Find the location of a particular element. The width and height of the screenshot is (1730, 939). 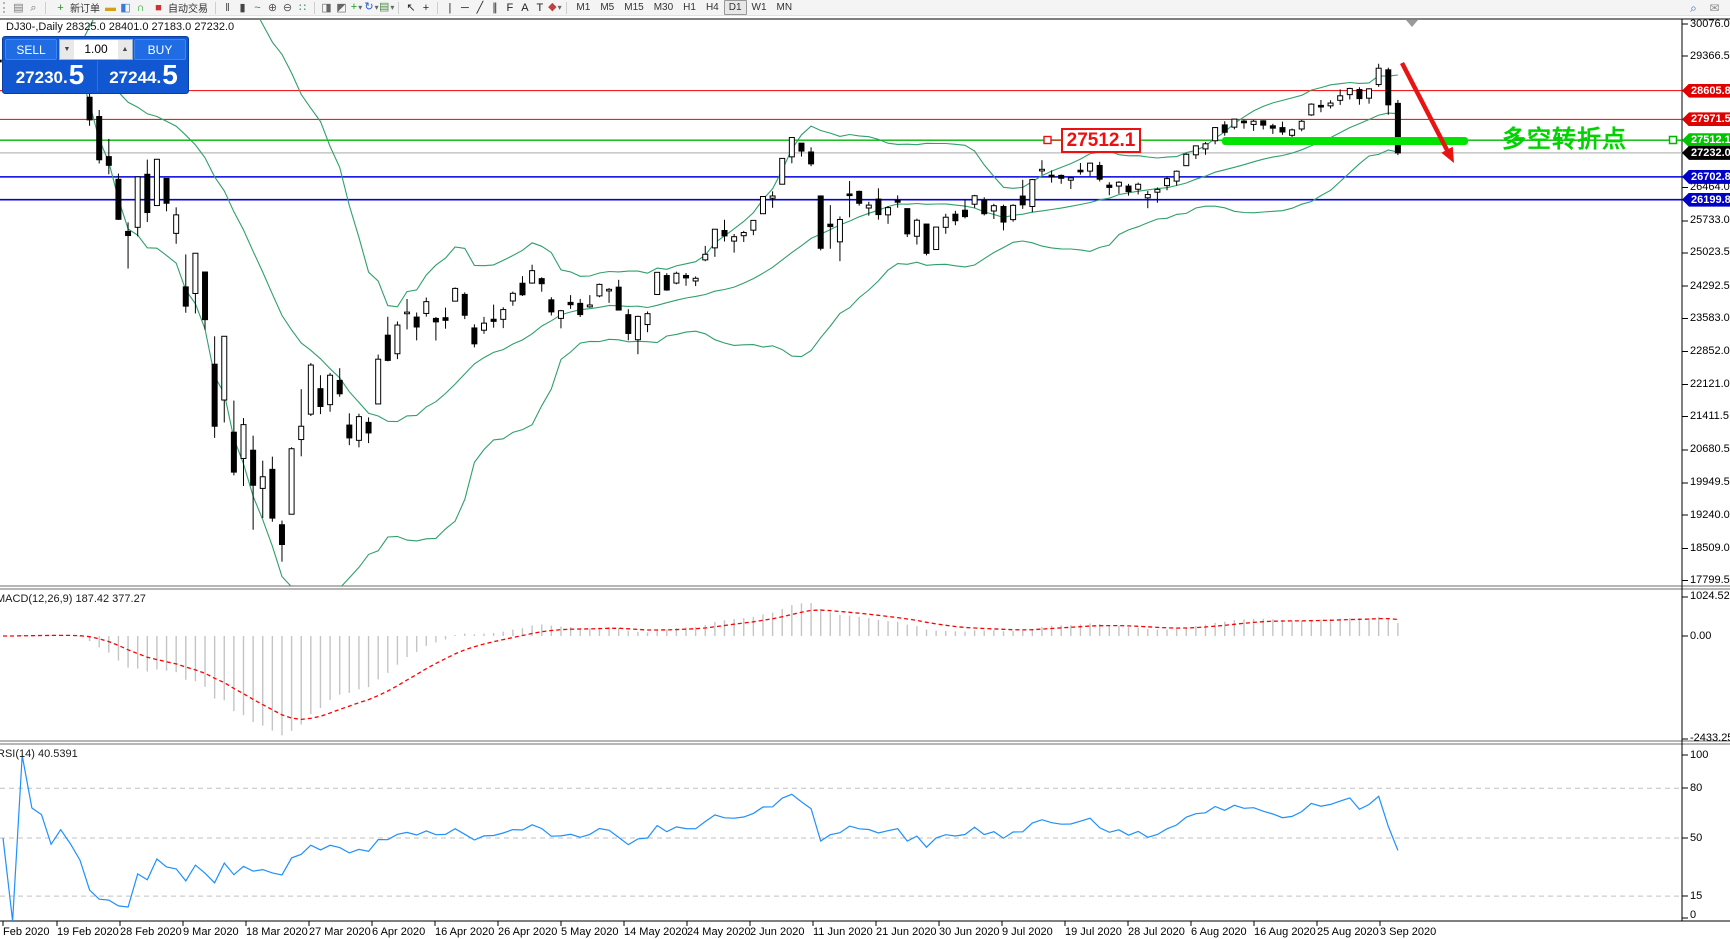

date-tick-label: 30 Jun 2020 is located at coordinates (969, 932).